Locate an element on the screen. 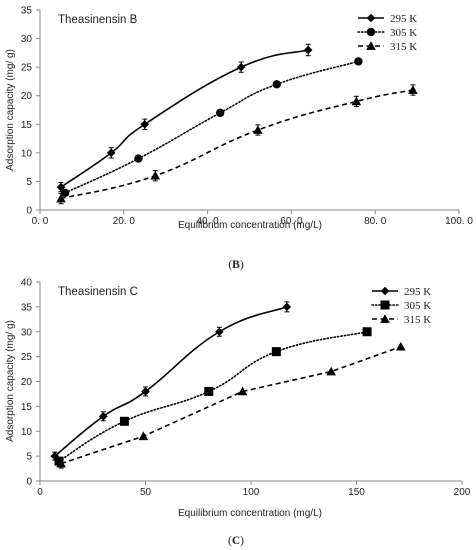 The height and width of the screenshot is (550, 476). panel-c-xtick-label: 150 is located at coordinates (356, 492).